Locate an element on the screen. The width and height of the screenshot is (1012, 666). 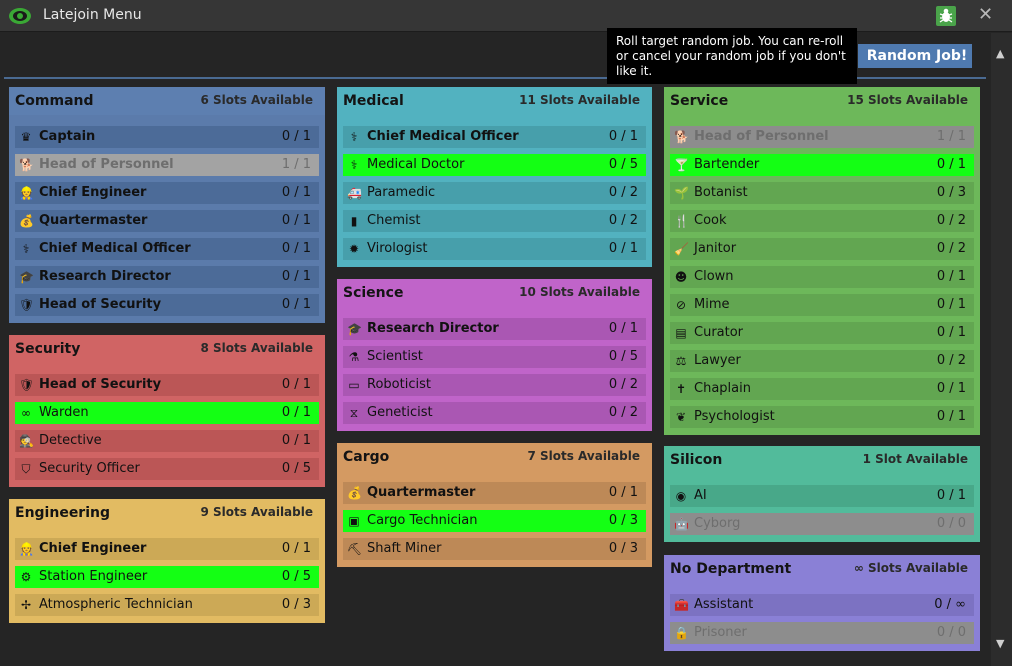
job-paramedic: 🚑 Paramedic 0 / 2 is located at coordinates (494, 193).